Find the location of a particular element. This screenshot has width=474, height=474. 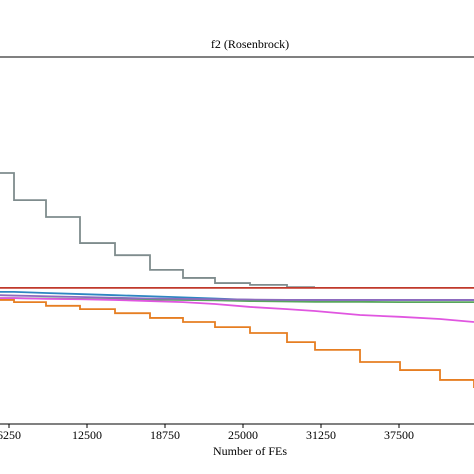

x-tick-label: 6250 is located at coordinates (10, 435).